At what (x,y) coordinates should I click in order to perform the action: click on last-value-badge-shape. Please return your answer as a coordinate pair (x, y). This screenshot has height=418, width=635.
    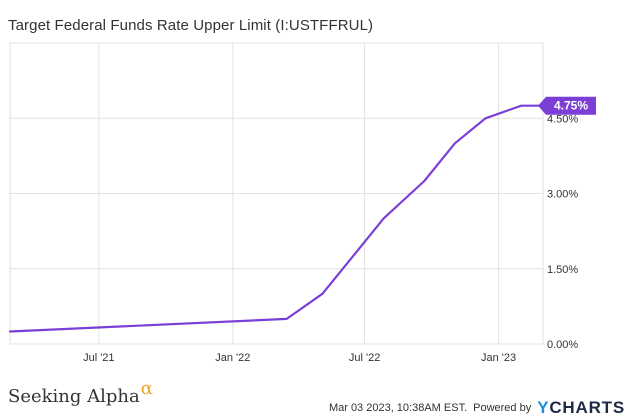
    Looking at the image, I should click on (567, 105).